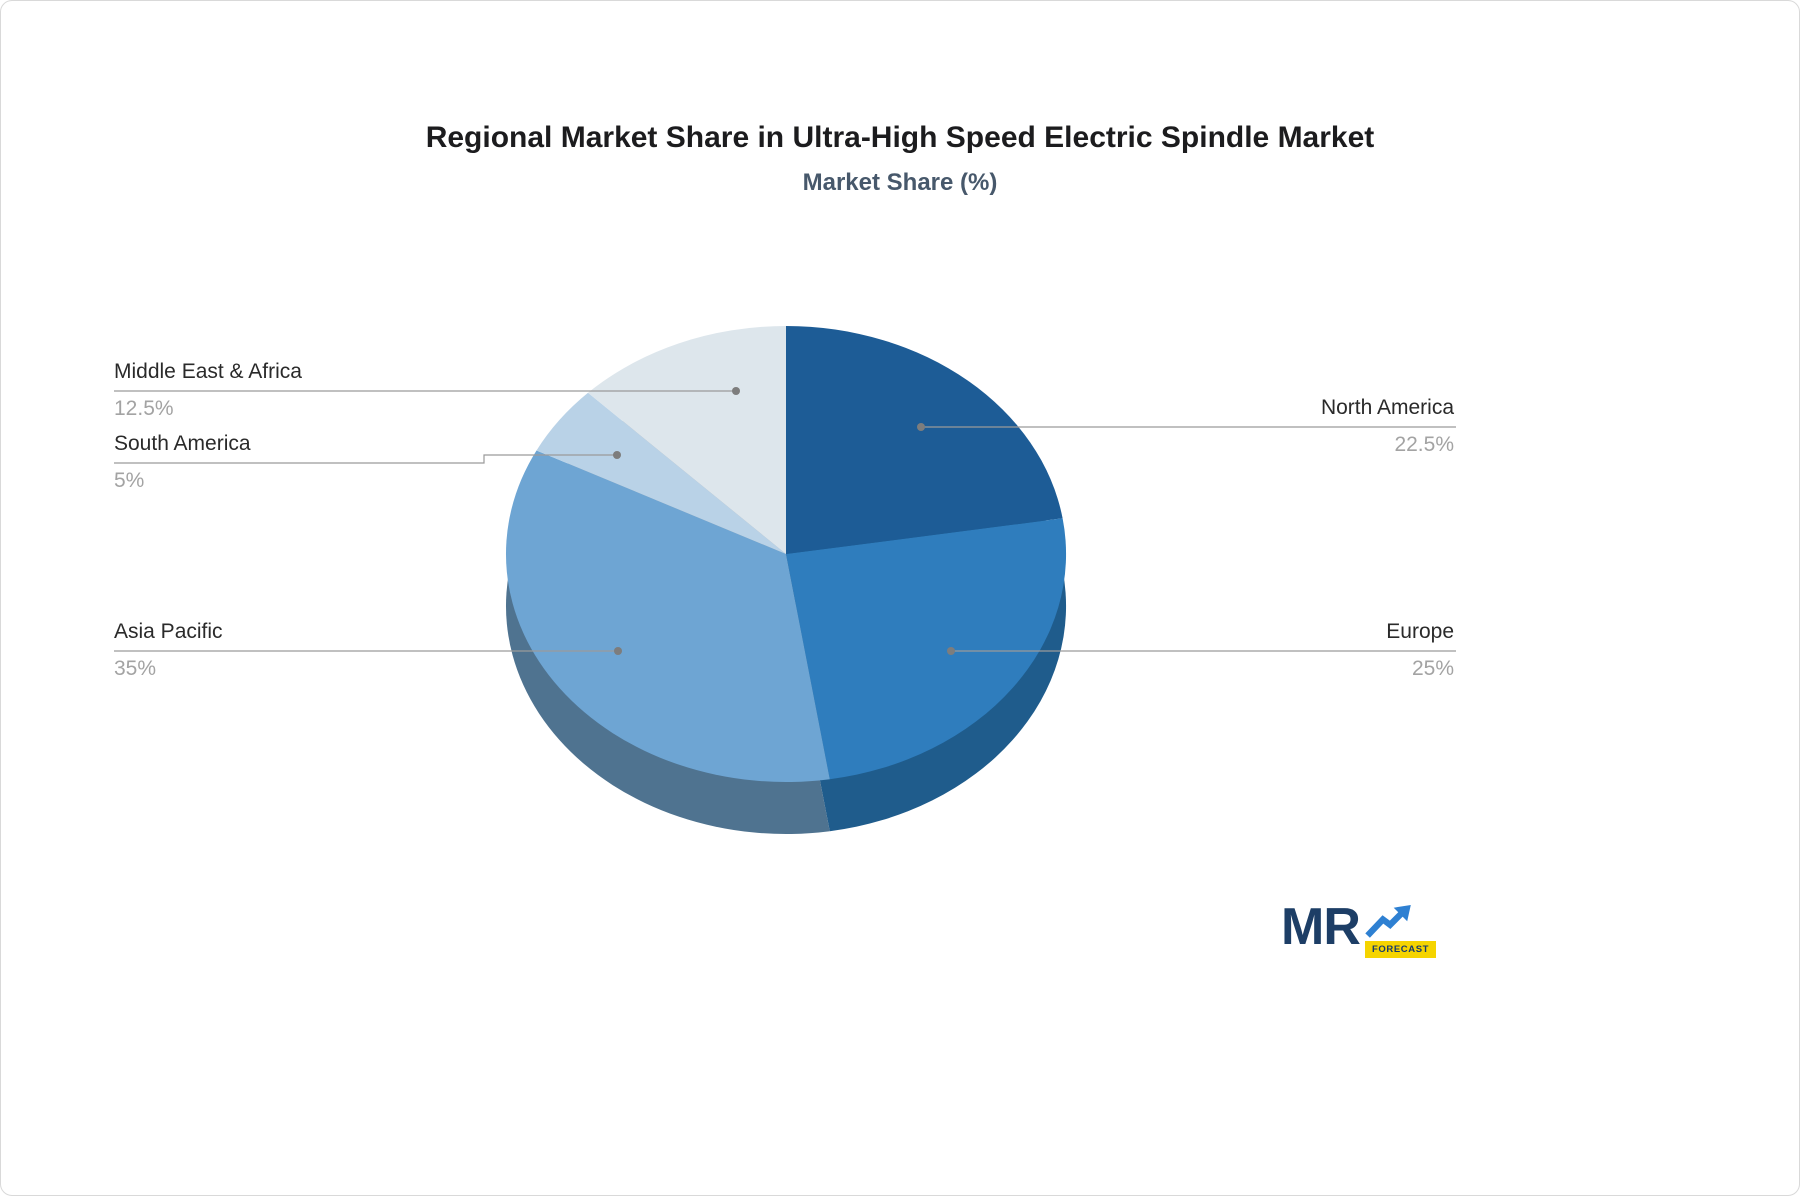  I want to click on logo-badge: FORECAST, so click(1401, 949).